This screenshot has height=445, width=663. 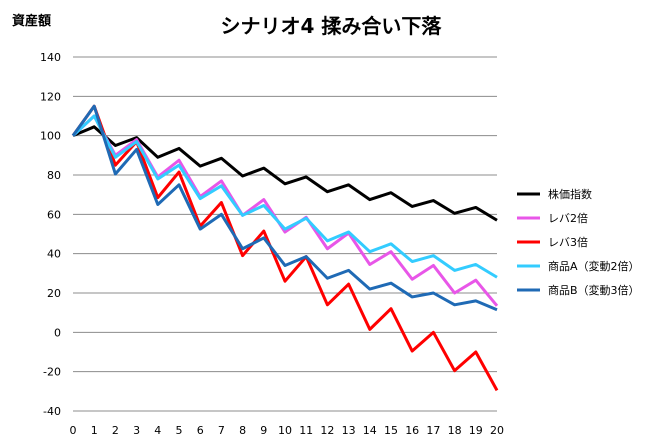 What do you see at coordinates (370, 430) in the screenshot?
I see `x-tick-label: 14` at bounding box center [370, 430].